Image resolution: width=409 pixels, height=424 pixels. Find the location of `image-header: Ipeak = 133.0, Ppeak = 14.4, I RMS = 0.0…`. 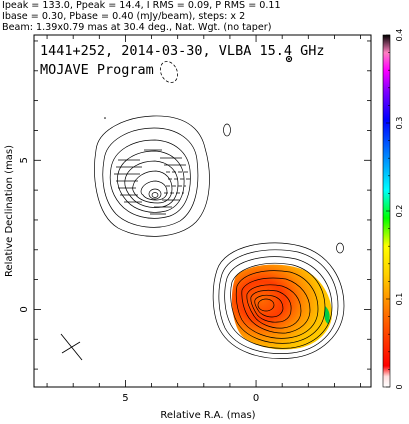

image-header: Ipeak = 133.0, Ppeak = 14.4, I RMS = 0.0… is located at coordinates (204, 16).